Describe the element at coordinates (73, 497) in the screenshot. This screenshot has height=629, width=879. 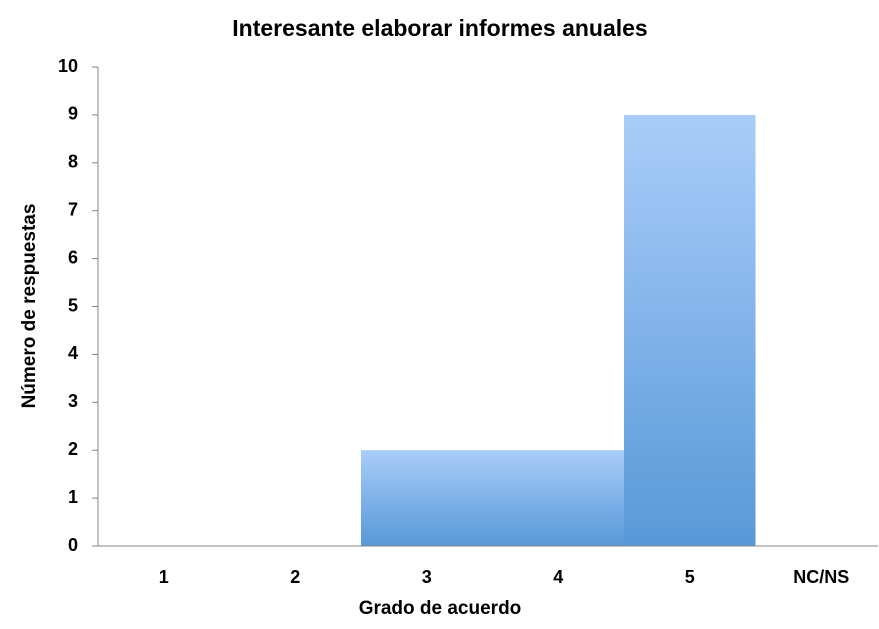
I see `y-tick-label: 1` at that location.